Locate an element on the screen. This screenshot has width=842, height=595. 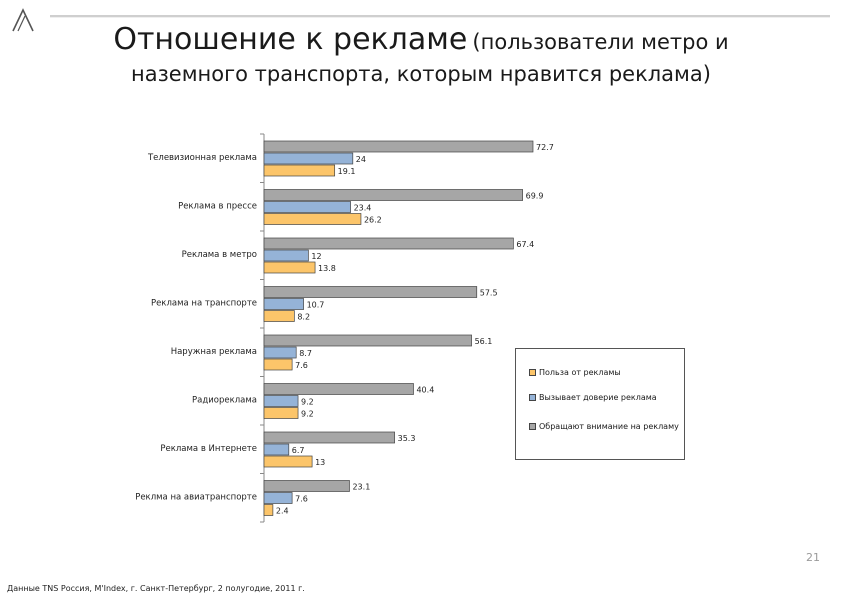
legend-label-attention: Обращают внимание на рекламу is located at coordinates (609, 426).